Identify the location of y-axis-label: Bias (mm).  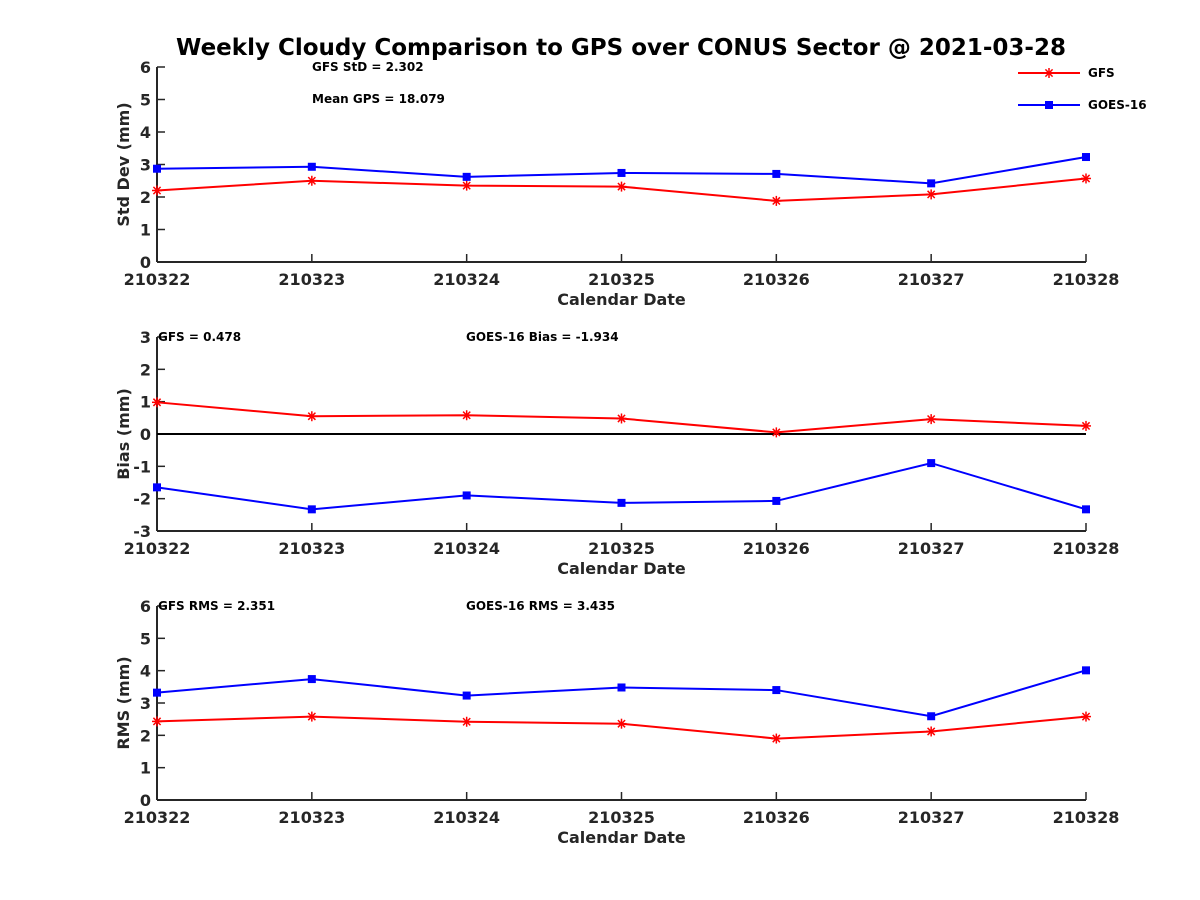
(123, 434).